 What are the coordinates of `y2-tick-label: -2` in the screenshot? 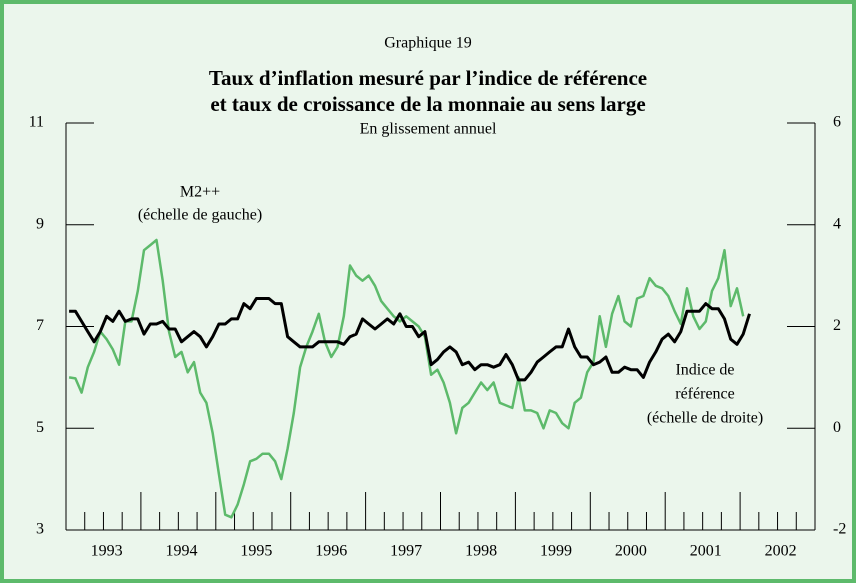 It's located at (839, 529).